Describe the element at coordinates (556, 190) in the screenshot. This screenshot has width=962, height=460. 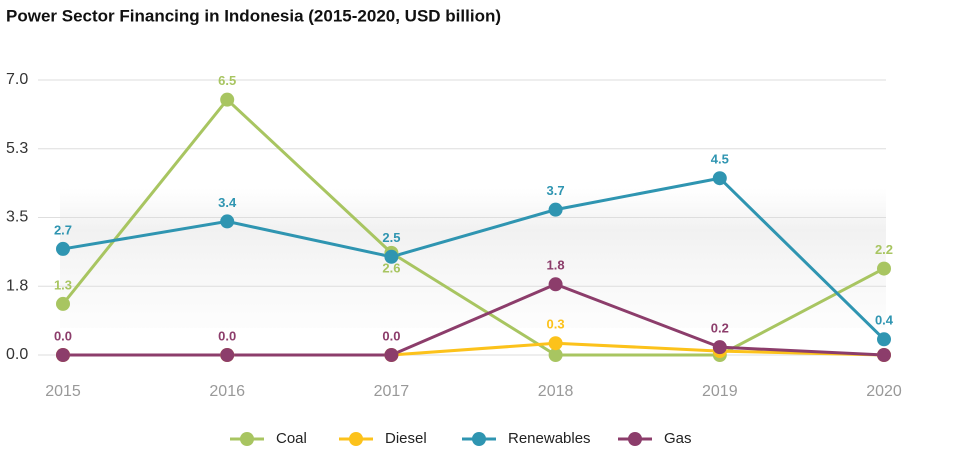
I see `data-label: 3.7` at that location.